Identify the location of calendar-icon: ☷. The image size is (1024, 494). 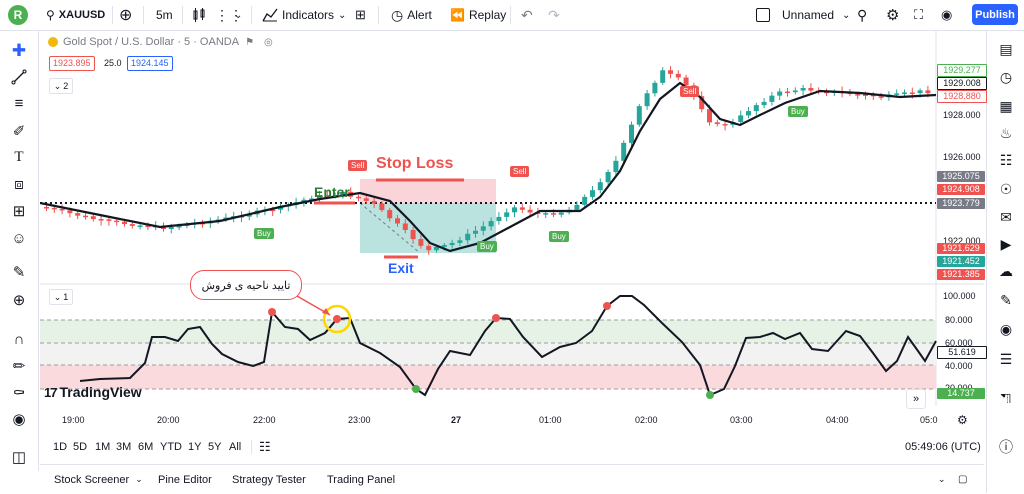
(1006, 159).